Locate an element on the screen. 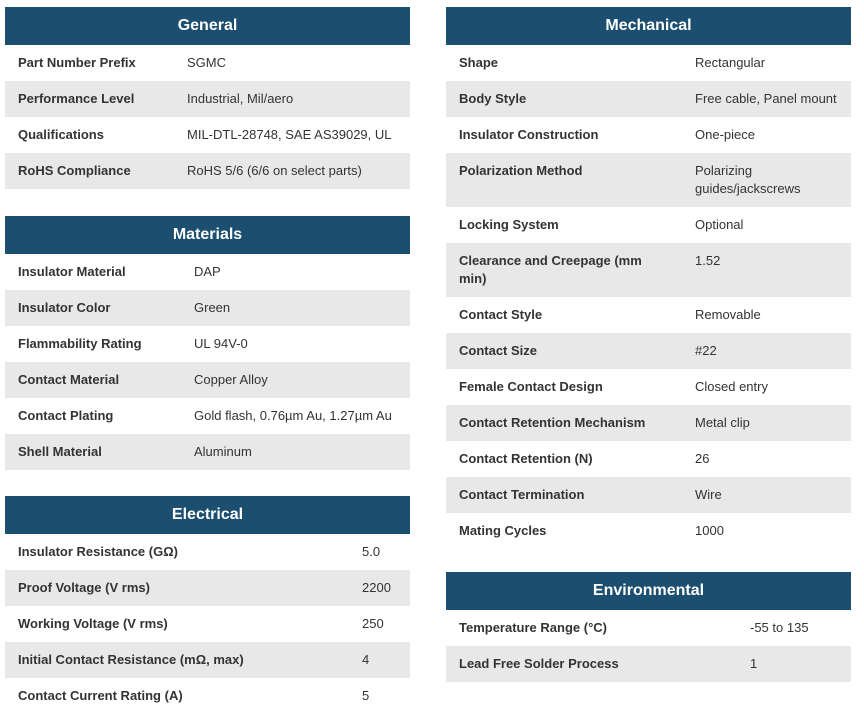  spec-label: RoHS Compliance is located at coordinates (89, 171).